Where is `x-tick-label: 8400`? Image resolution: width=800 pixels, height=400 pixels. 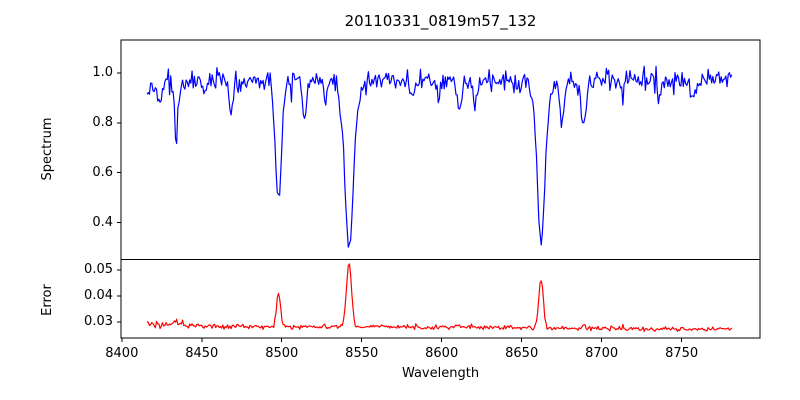
x-tick-label: 8400 is located at coordinates (122, 353).